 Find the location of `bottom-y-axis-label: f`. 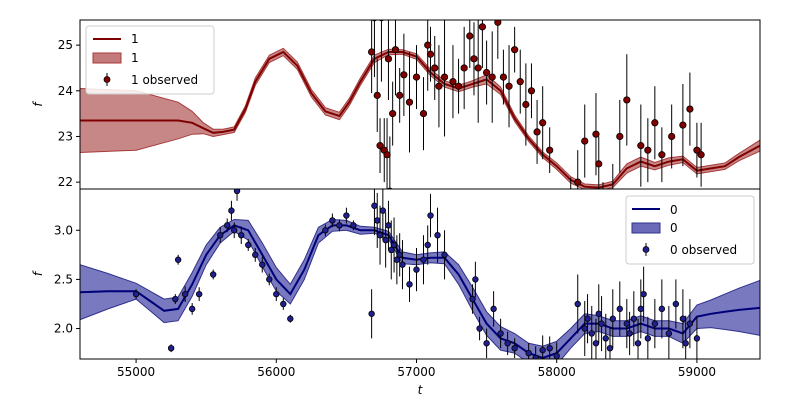

bottom-y-axis-label: f is located at coordinates (38, 273).